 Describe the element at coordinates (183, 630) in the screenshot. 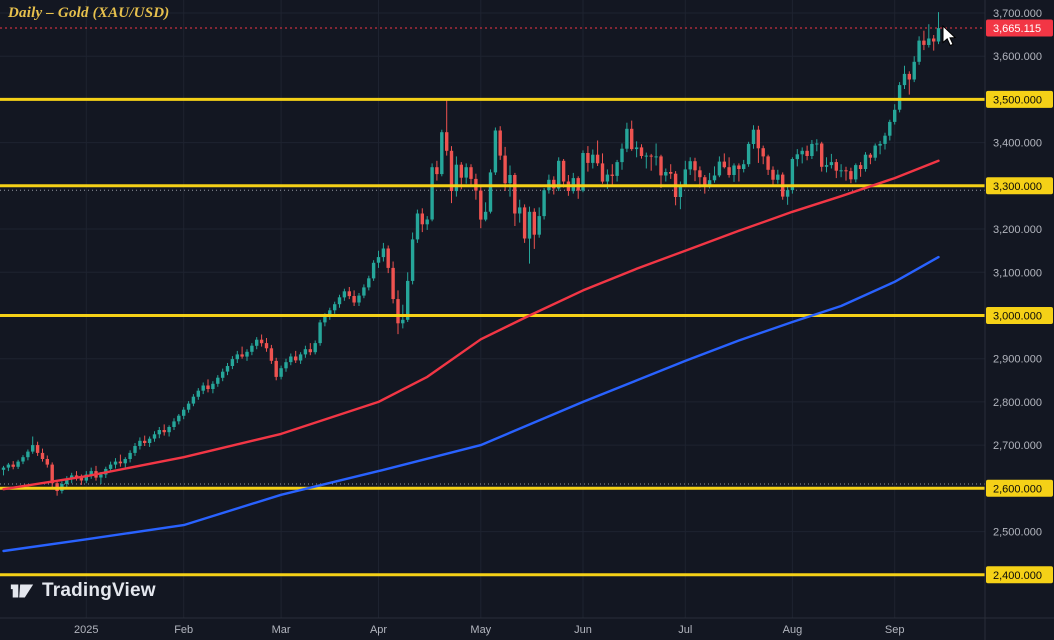

I see `svg-text: Feb` at that location.